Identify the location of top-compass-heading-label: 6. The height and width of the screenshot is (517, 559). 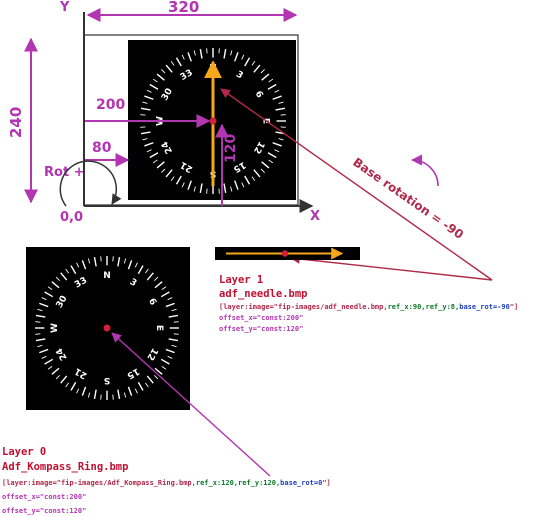
(259, 95).